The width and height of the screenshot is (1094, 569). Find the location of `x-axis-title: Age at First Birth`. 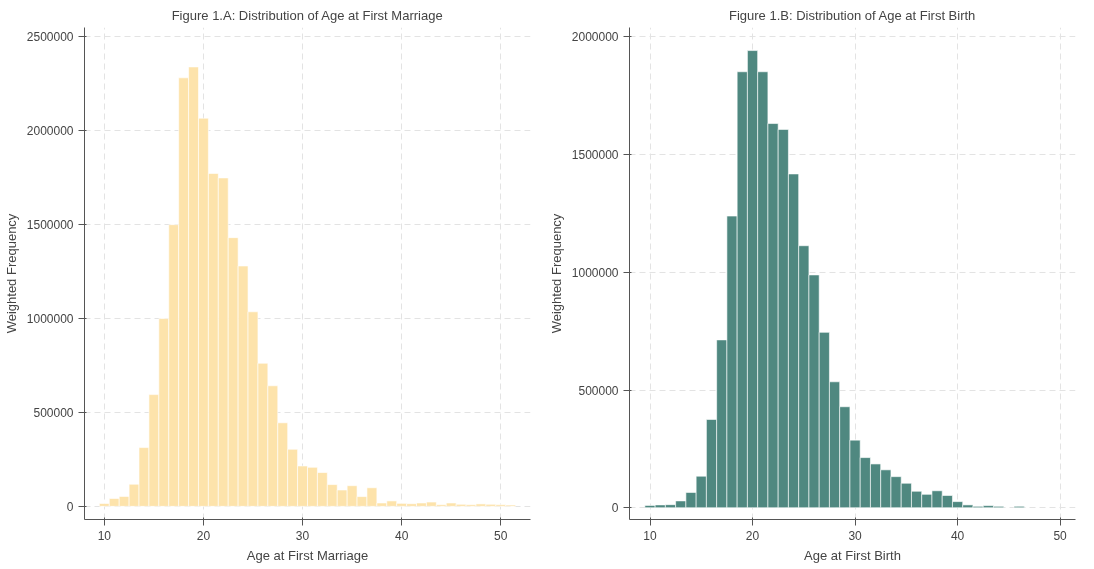

x-axis-title: Age at First Birth is located at coordinates (852, 555).